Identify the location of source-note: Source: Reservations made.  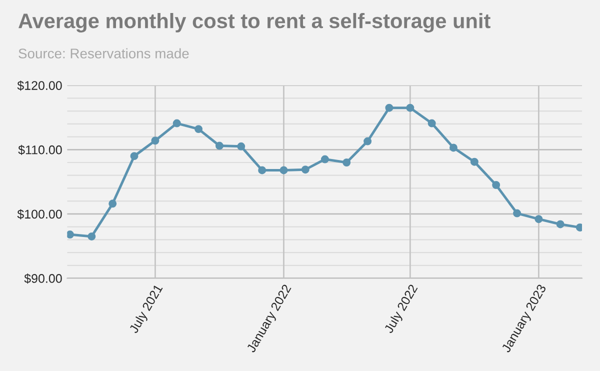
(103, 53).